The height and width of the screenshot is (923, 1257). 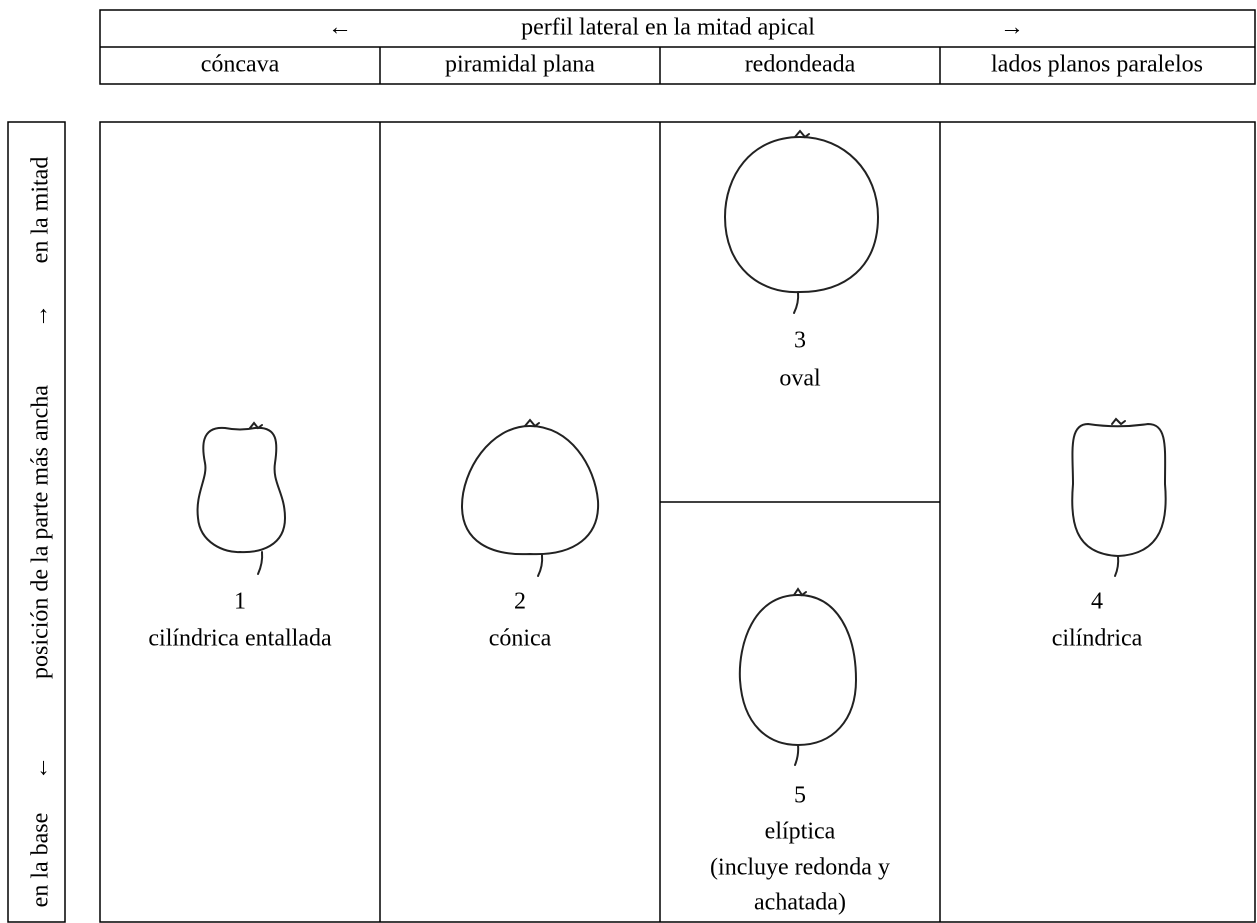 I want to click on cell-label: cónica, so click(x=520, y=639).